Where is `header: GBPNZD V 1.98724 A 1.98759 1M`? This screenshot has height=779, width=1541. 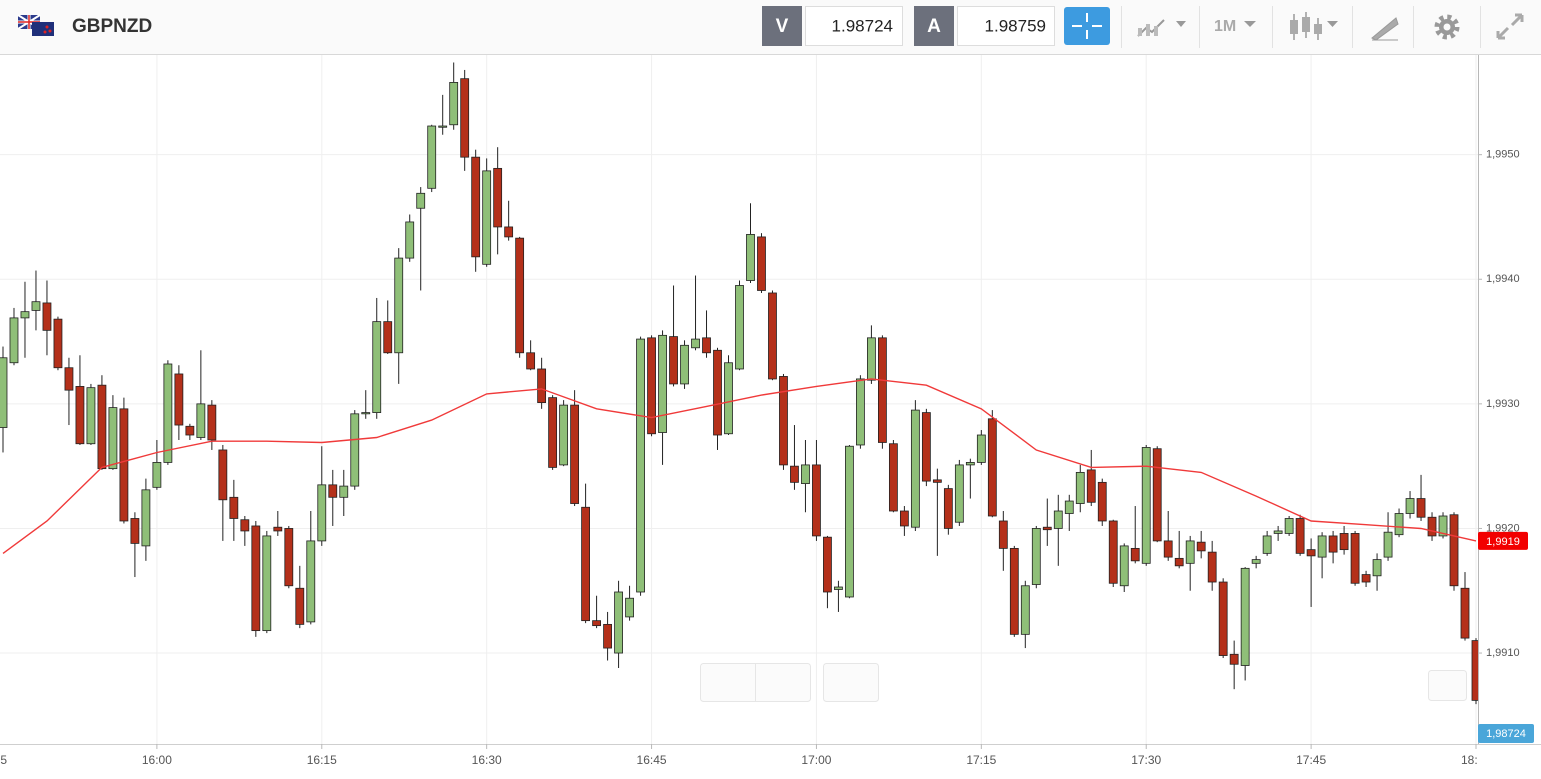 header: GBPNZD V 1.98724 A 1.98759 1M is located at coordinates (770, 27).